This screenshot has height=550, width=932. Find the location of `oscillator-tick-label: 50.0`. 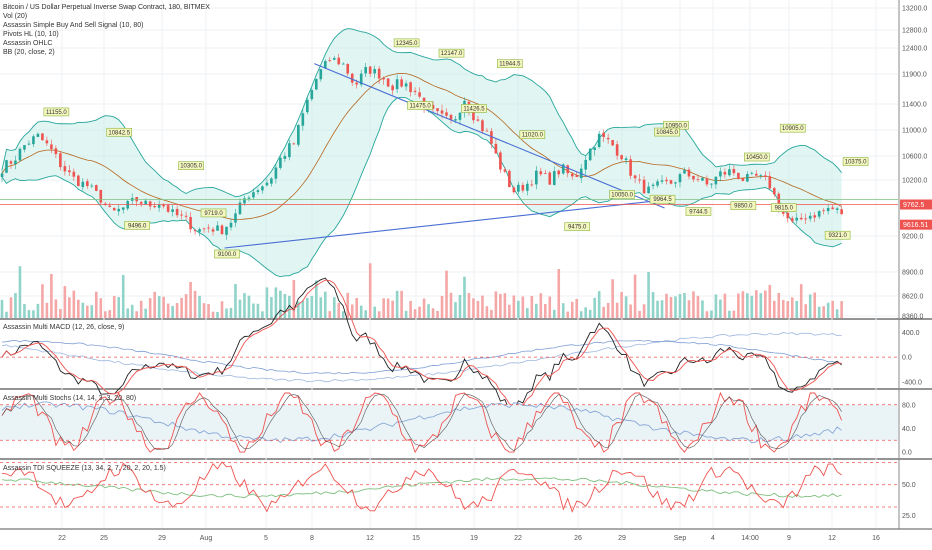

oscillator-tick-label: 50.0 is located at coordinates (909, 485).